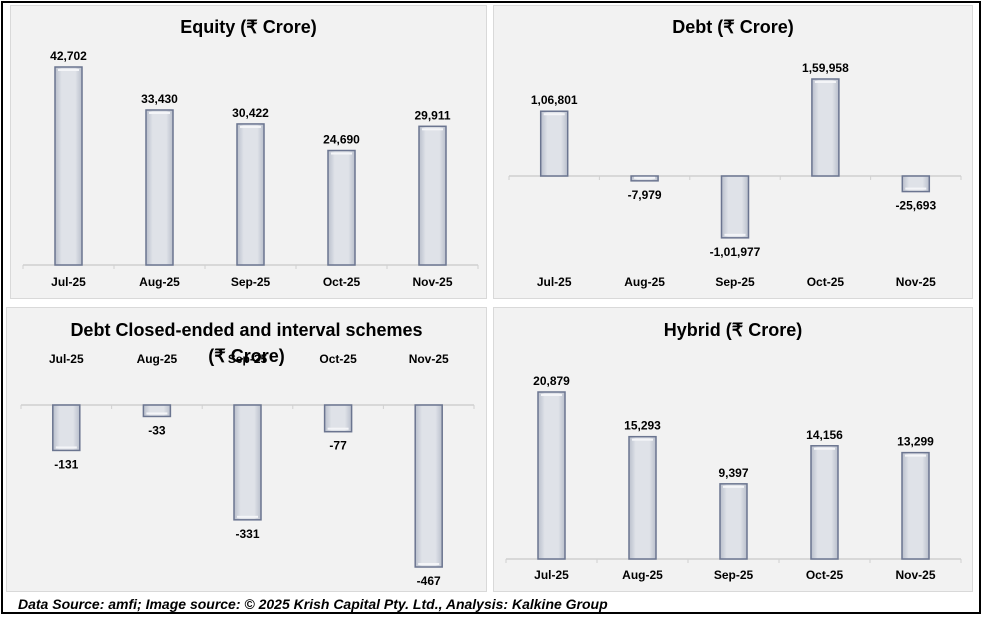 This screenshot has height=617, width=986. Describe the element at coordinates (826, 282) in the screenshot. I see `debt-category-label: Oct-25` at that location.